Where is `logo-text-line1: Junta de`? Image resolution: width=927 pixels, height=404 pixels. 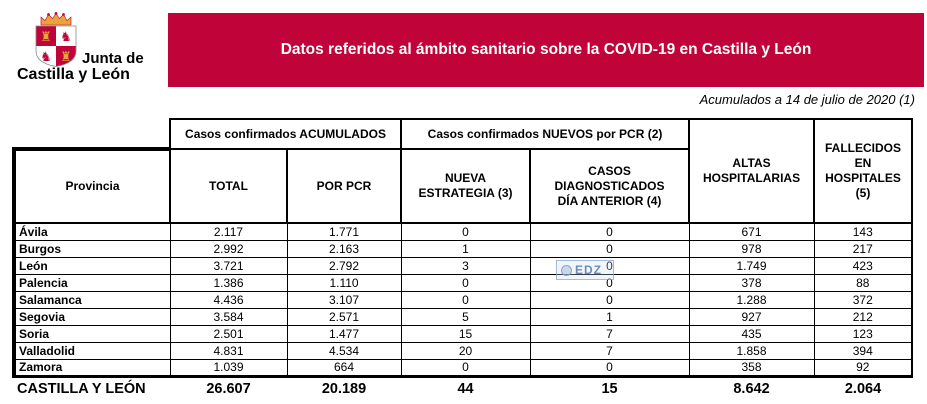
logo-text-line1: Junta de is located at coordinates (113, 58).